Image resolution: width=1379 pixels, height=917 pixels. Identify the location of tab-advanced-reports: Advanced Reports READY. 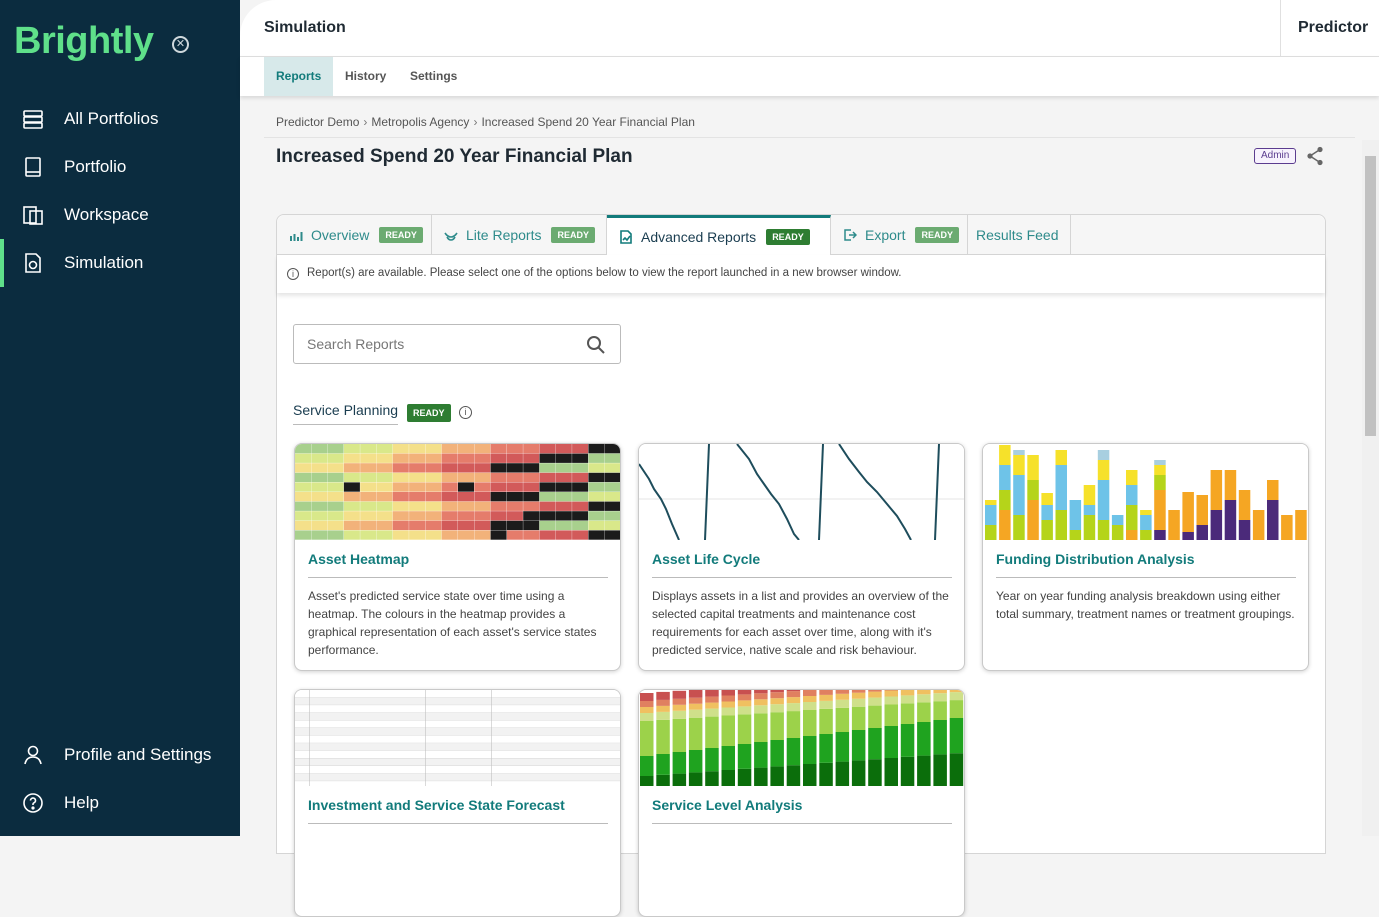
(719, 235).